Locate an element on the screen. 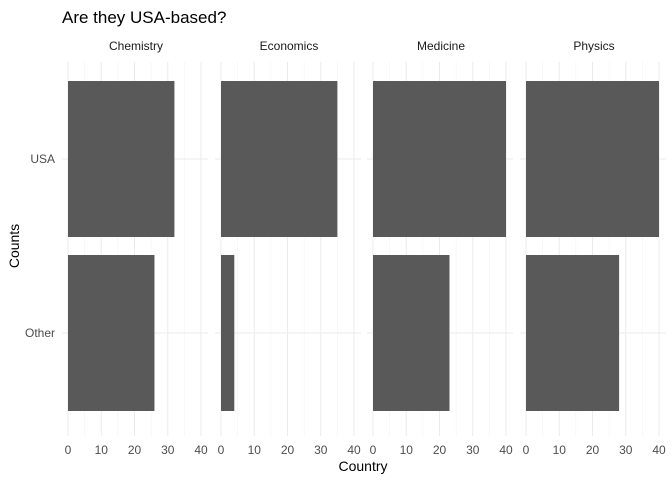 Image resolution: width=672 pixels, height=480 pixels. bar-physics-other is located at coordinates (573, 333).